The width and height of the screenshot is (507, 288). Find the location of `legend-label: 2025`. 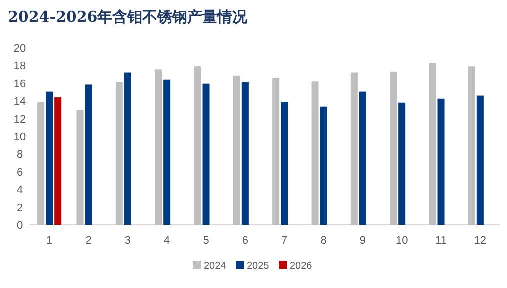

legend-label: 2025 is located at coordinates (258, 266).